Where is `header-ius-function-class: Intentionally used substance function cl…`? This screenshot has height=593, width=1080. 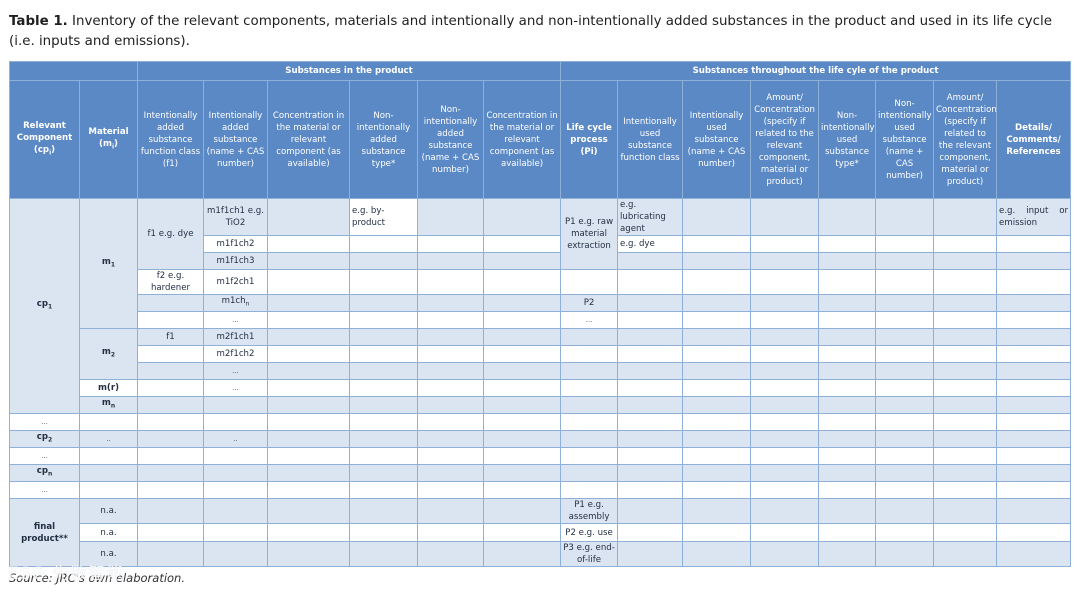
header-ius-function-class: Intentionally used substance function cl… is located at coordinates (650, 139).